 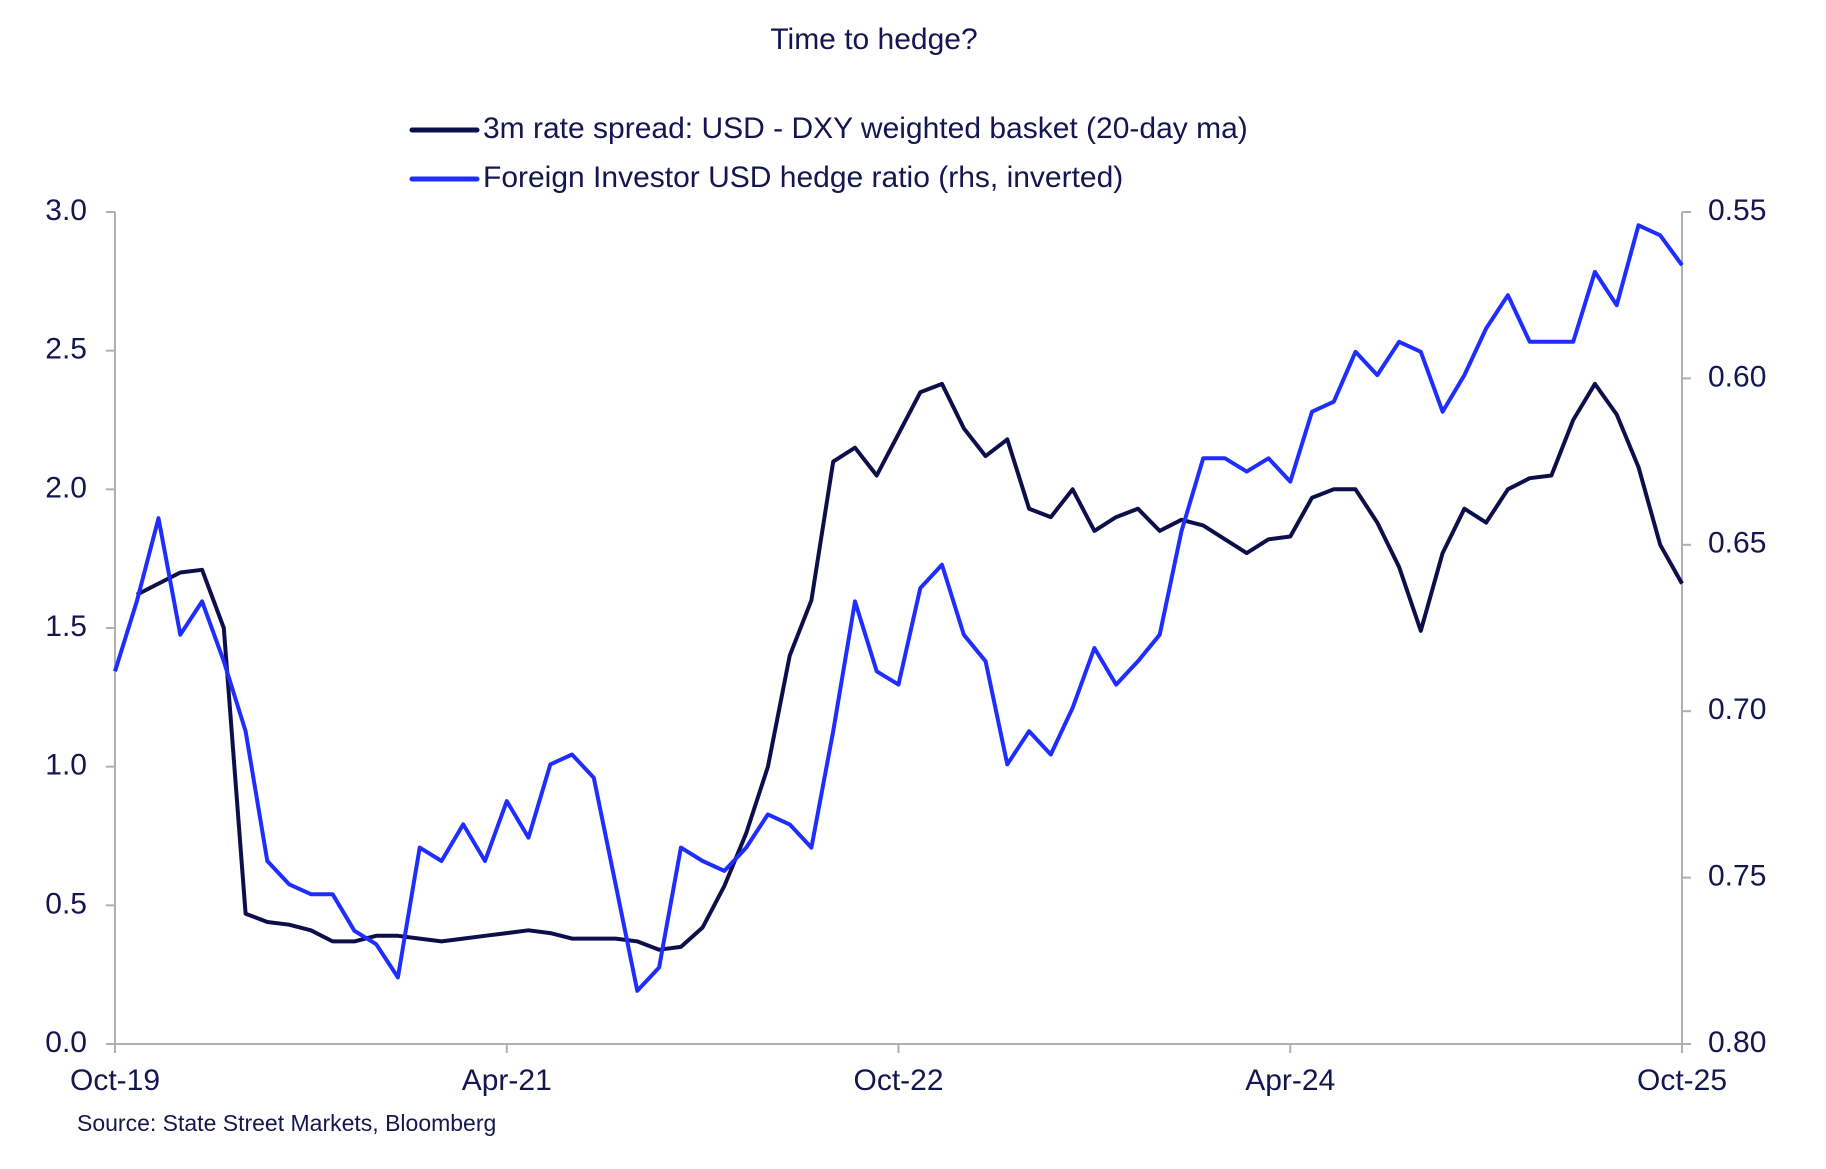 I want to click on chart-title: Time to hedge?, so click(x=873, y=39).